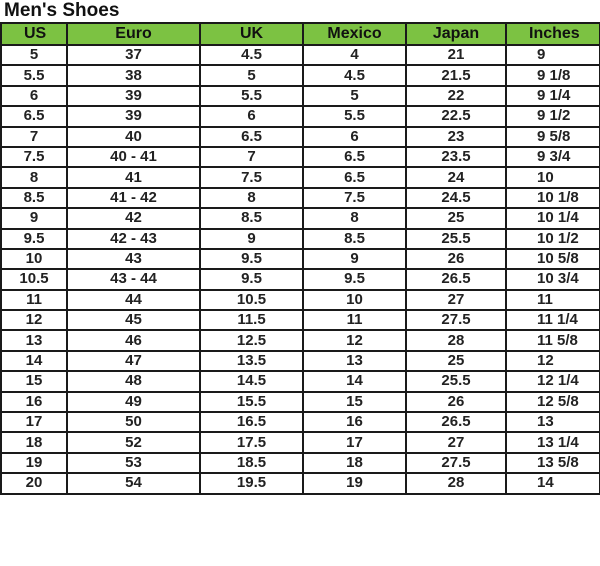 The image size is (600, 566). What do you see at coordinates (456, 55) in the screenshot?
I see `cell-japan: 21` at bounding box center [456, 55].